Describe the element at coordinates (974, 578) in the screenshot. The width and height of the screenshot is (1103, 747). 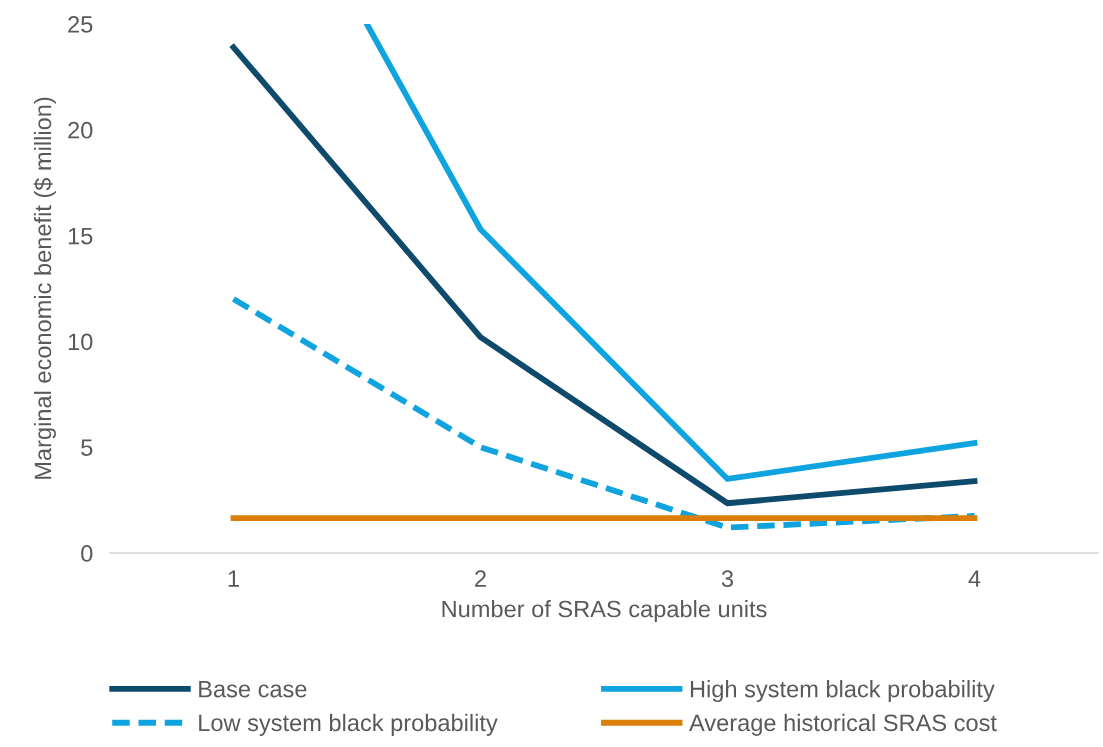
I see `x-tick-label: 4` at that location.